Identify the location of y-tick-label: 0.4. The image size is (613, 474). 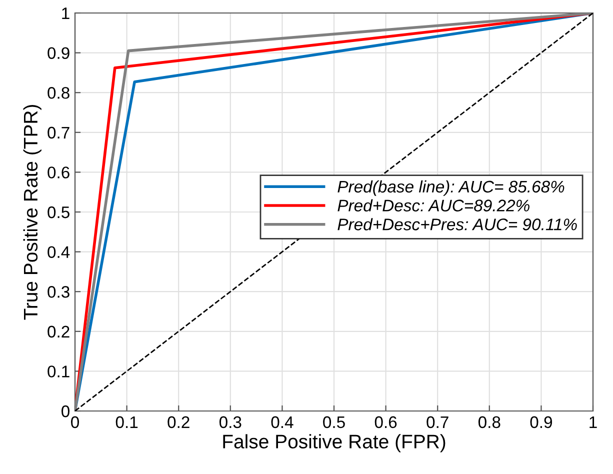
(59, 252).